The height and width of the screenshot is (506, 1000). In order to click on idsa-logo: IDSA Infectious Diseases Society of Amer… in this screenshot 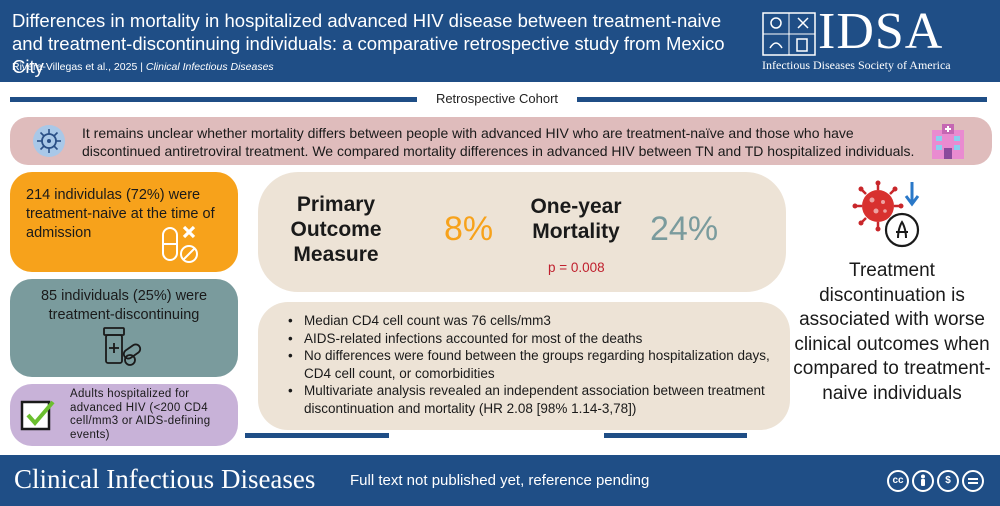, I will do `click(876, 39)`.